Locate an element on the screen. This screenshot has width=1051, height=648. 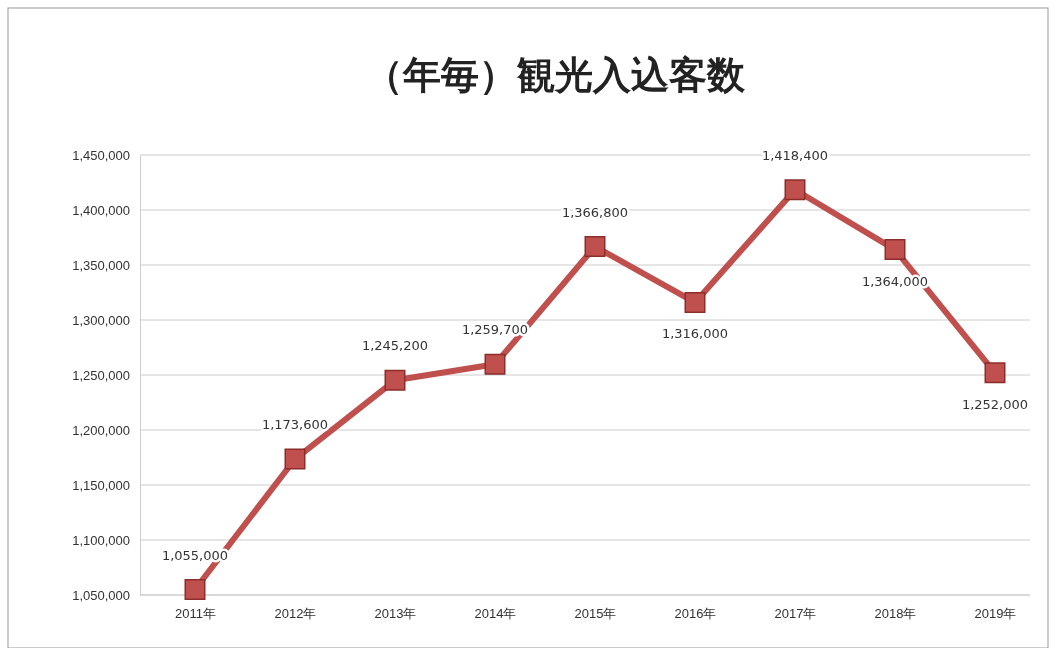
x-tick-label: 2014年 is located at coordinates (495, 614).